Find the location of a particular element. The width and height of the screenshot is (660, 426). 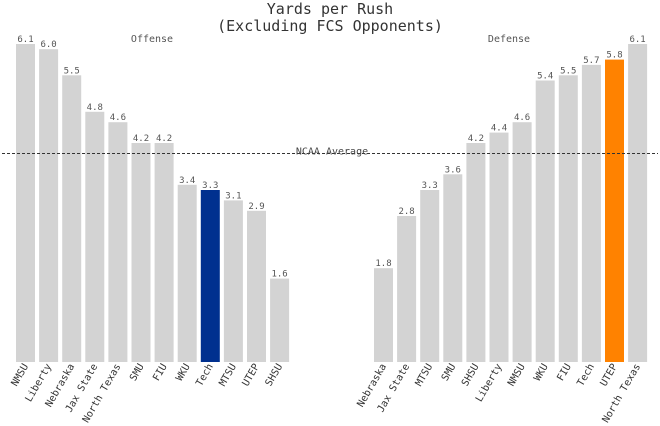

defense-value-label: 3.3 is located at coordinates (430, 186).